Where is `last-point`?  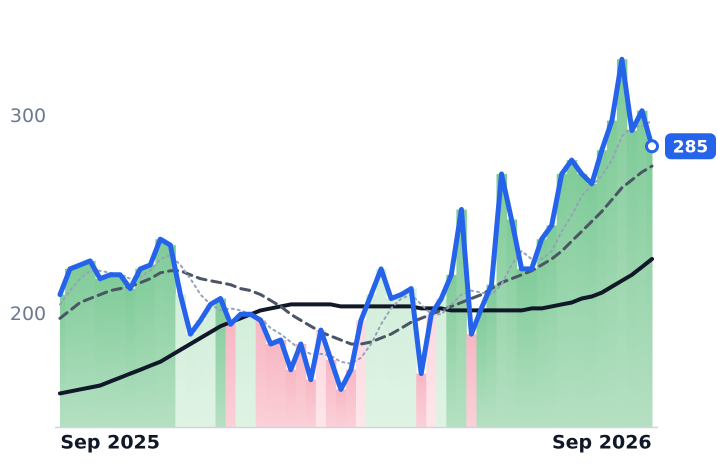
last-point is located at coordinates (652, 146).